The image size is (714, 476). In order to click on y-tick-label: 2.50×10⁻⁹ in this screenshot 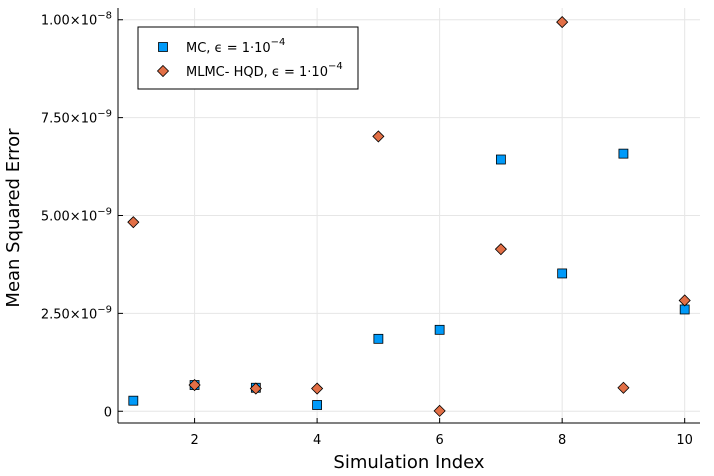, I will do `click(76, 313)`.